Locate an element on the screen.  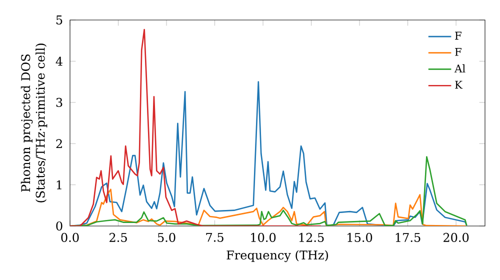
x-tick-label: 5.0 is located at coordinates (167, 237).